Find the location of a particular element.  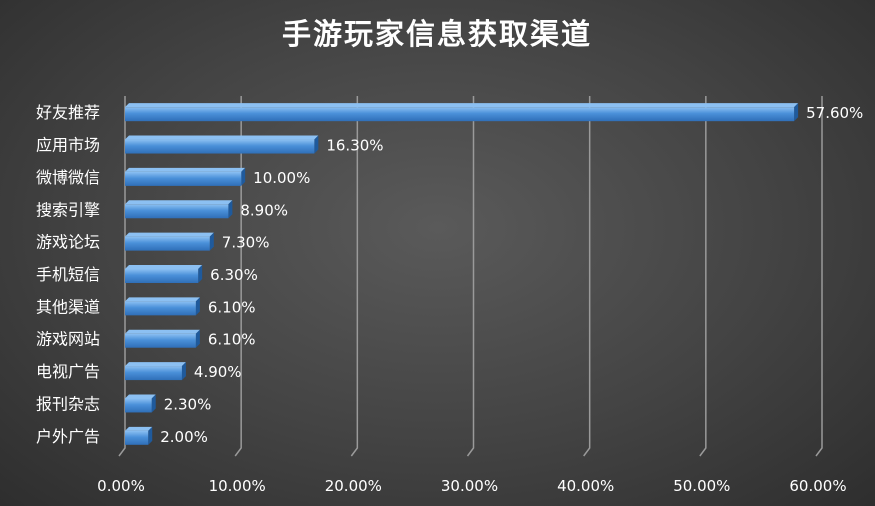

data-label: 16.30% is located at coordinates (354, 146).